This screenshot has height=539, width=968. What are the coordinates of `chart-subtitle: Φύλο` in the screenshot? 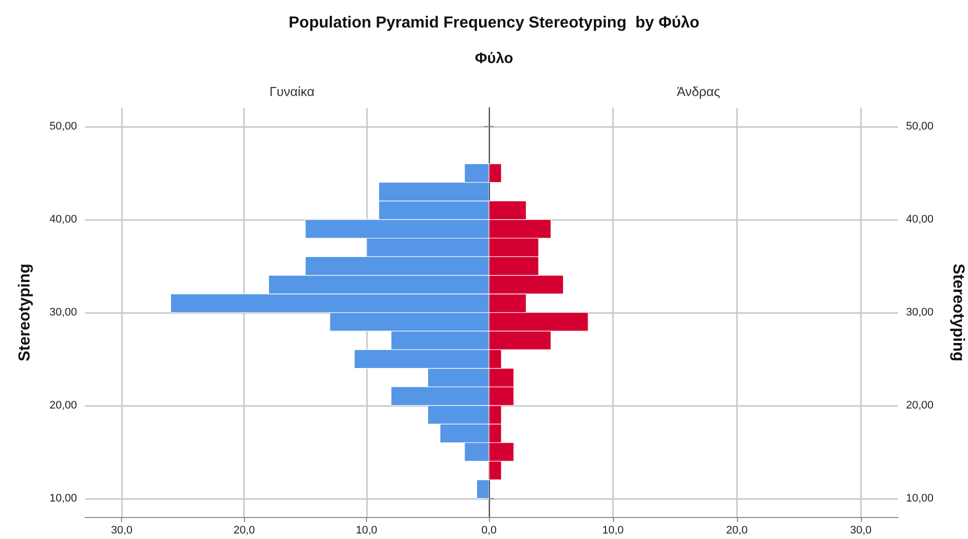 It's located at (494, 58).